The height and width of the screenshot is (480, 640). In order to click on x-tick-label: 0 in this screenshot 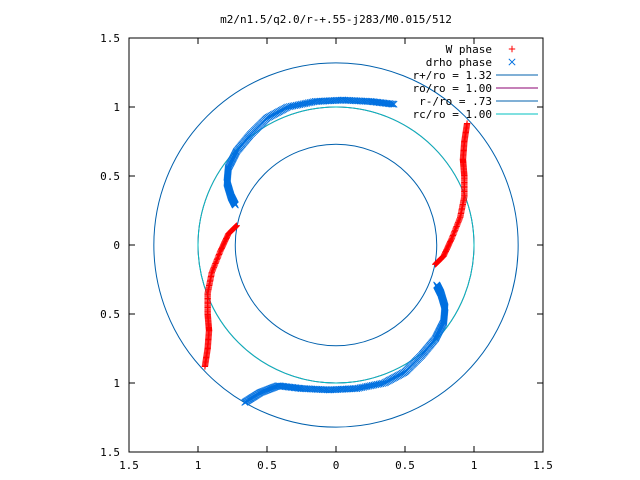, I will do `click(336, 465)`.